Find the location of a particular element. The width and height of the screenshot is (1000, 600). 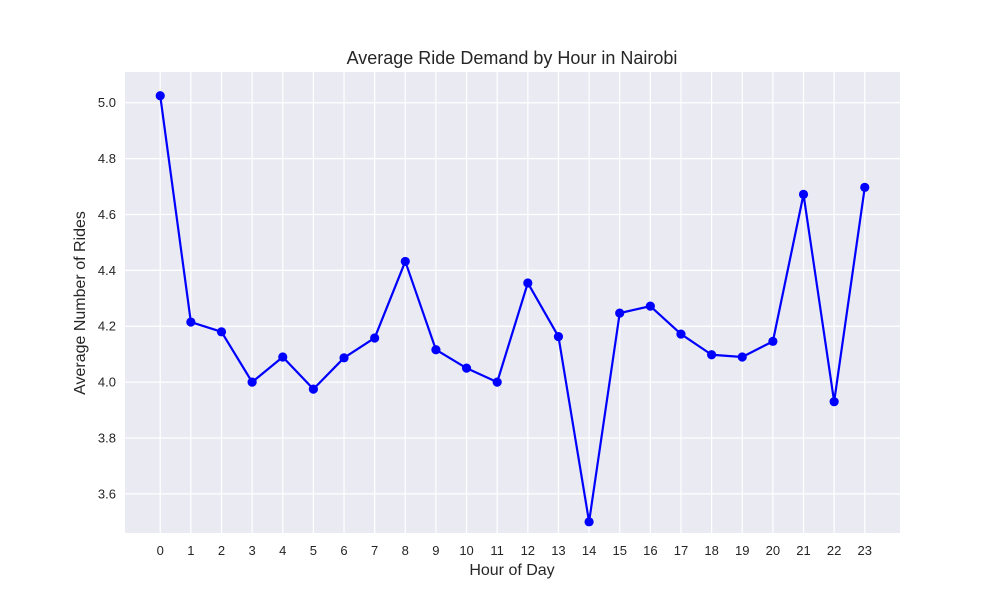

x-tick-label: 23 is located at coordinates (865, 550).